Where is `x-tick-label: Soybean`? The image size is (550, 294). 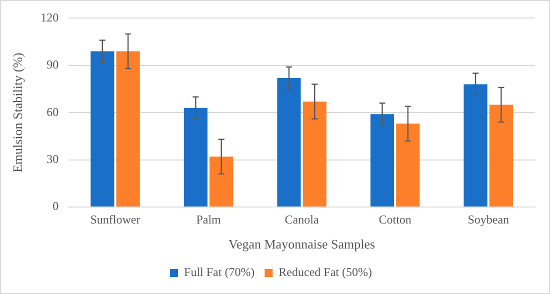
x-tick-label: Soybean is located at coordinates (489, 219).